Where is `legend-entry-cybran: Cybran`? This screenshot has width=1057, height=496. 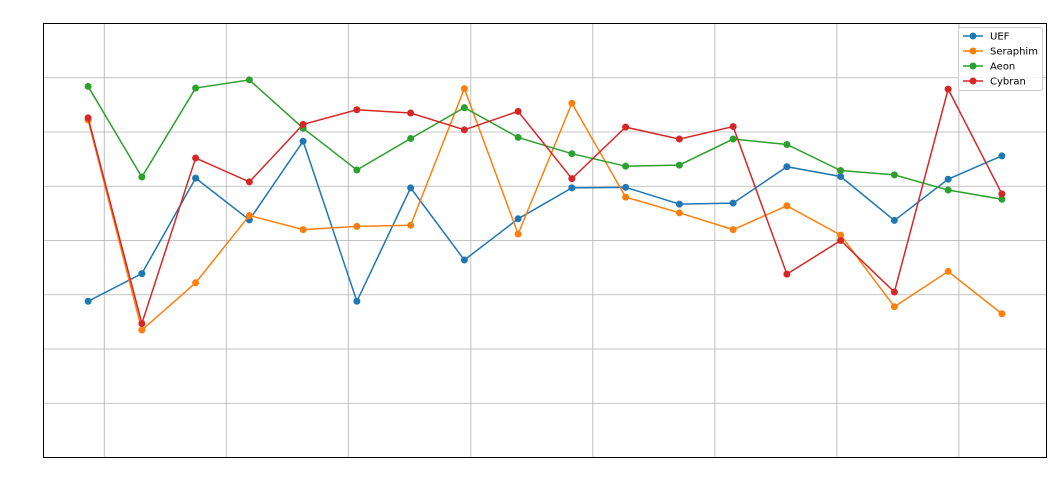
legend-entry-cybran: Cybran is located at coordinates (994, 82).